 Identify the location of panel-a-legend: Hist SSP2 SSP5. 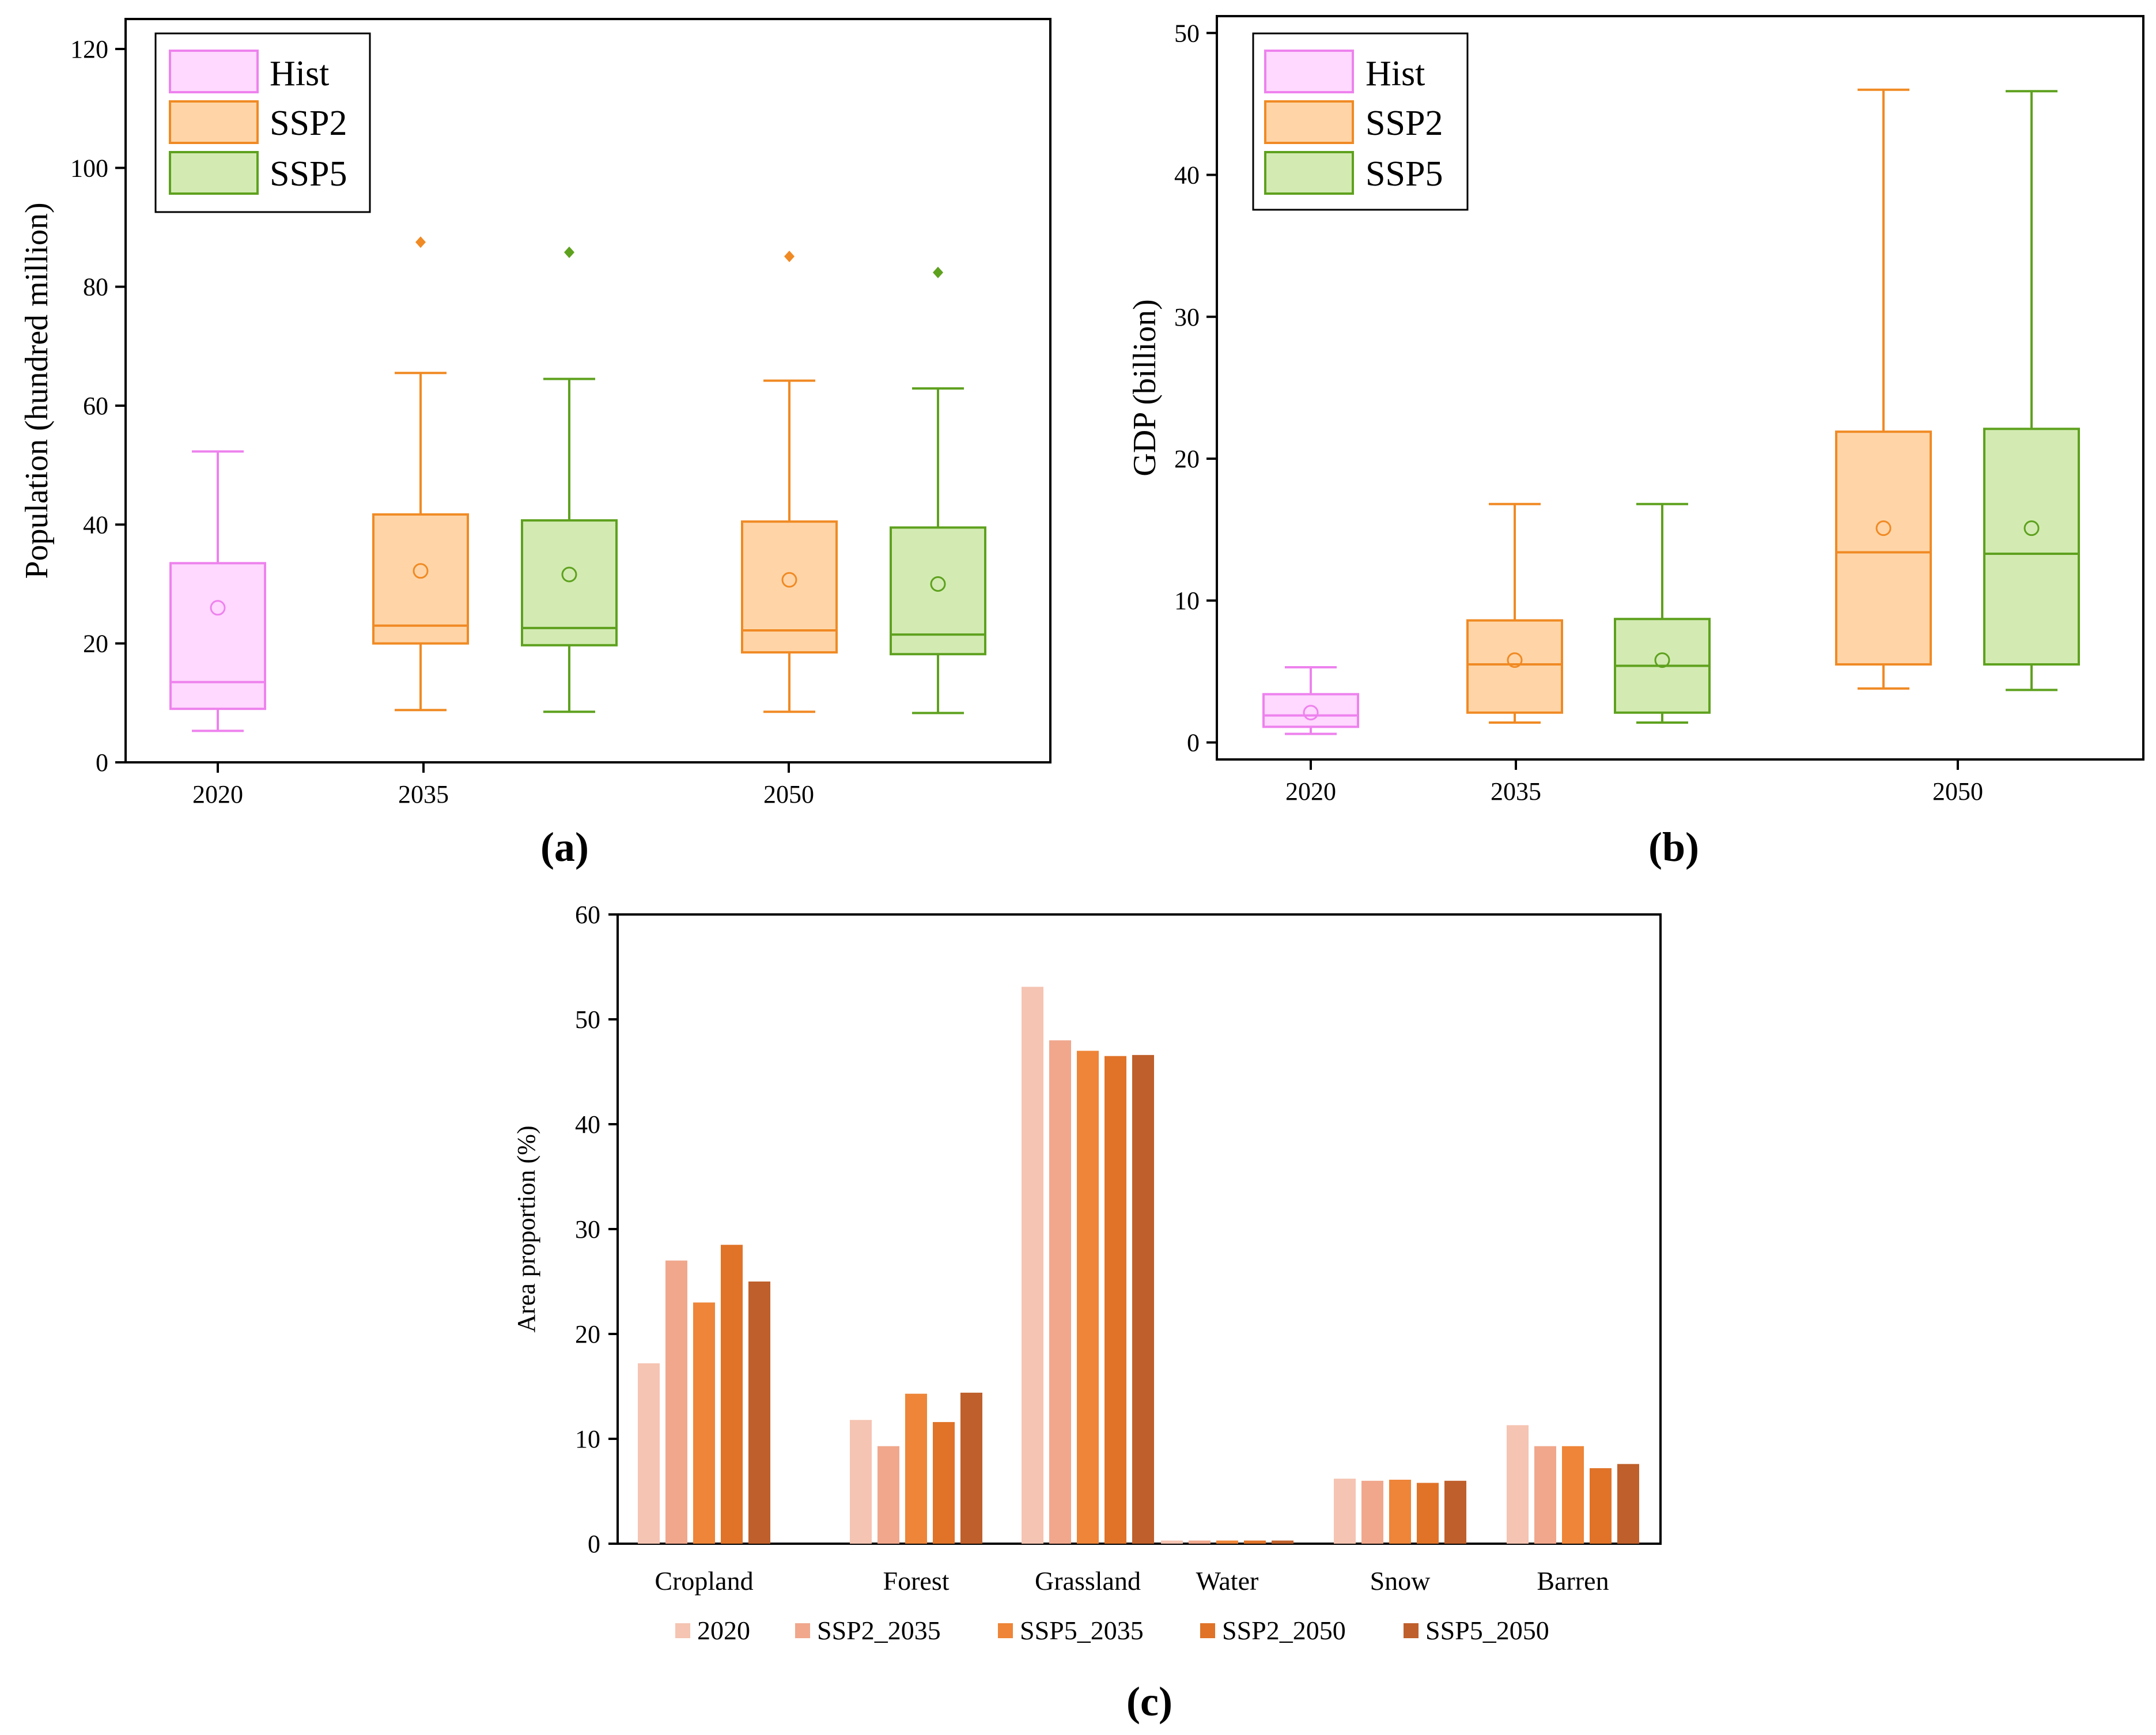
(262, 122).